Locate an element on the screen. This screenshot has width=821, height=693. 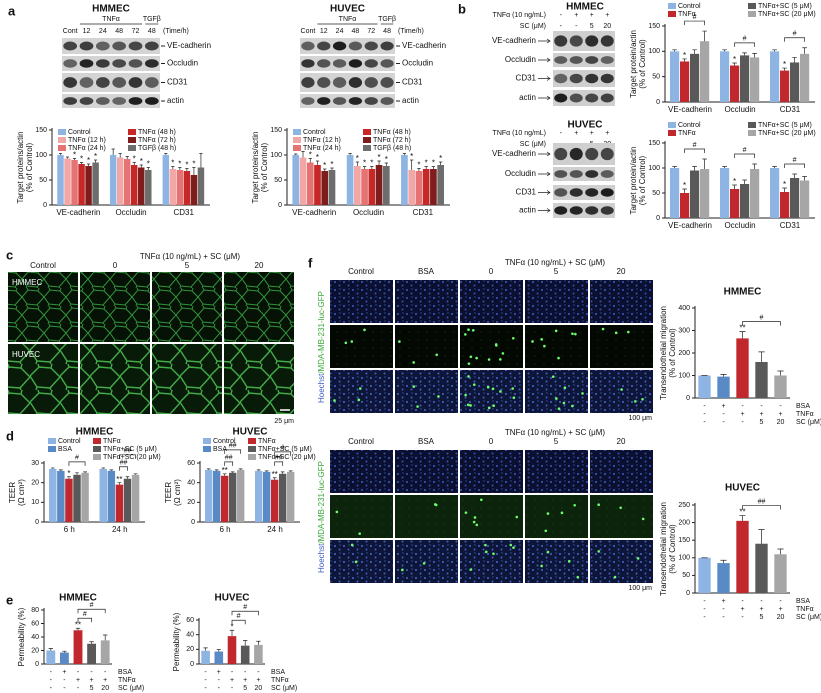
green-haze is located at coordinates (491, 516).